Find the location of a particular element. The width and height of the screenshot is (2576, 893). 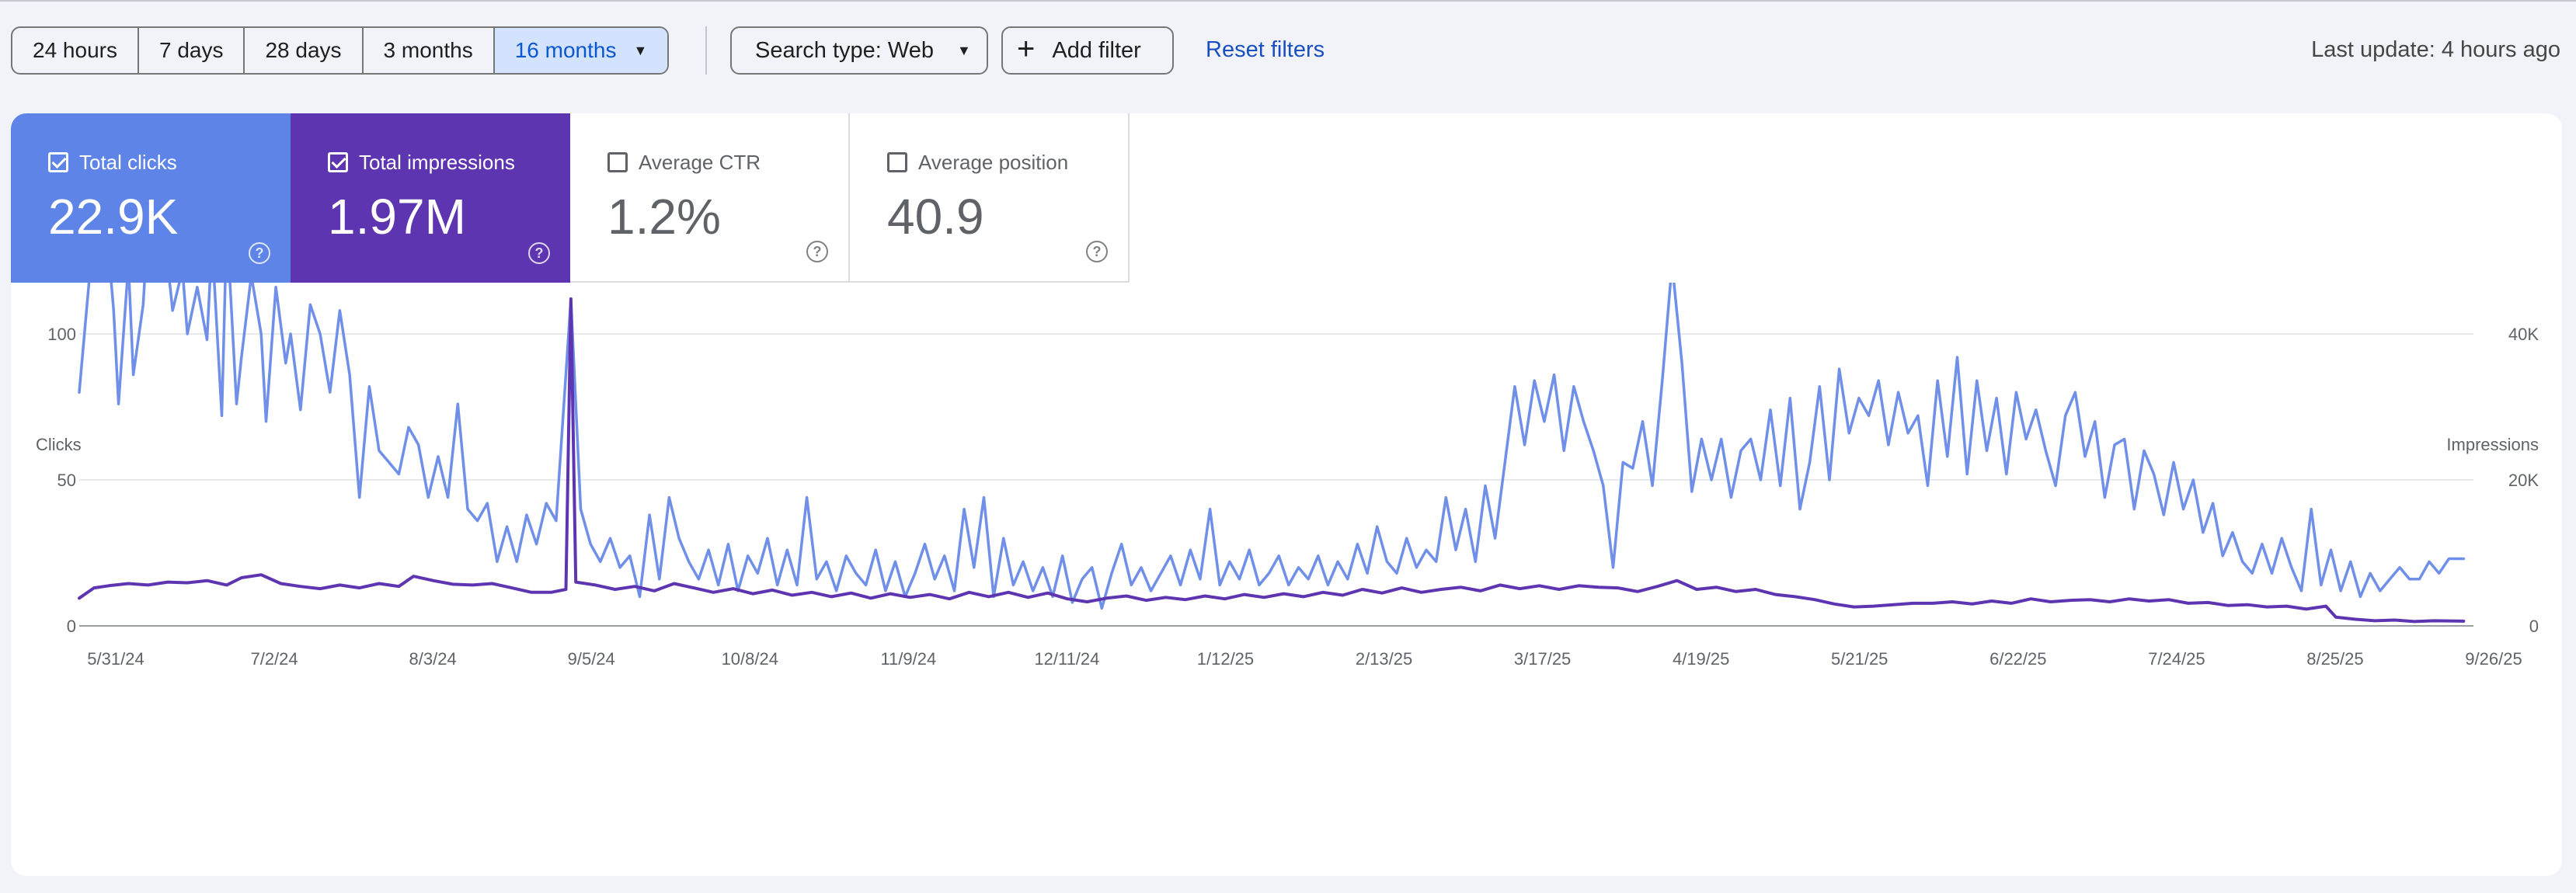

y-axis-left-title: Clicks is located at coordinates (59, 445).